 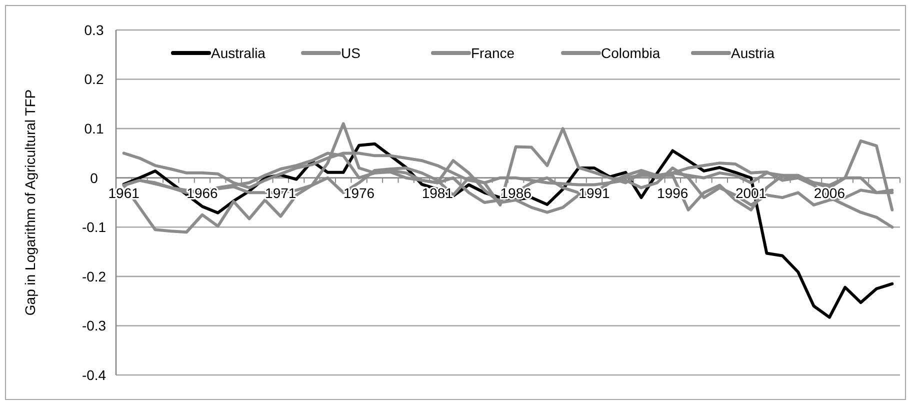 What do you see at coordinates (30, 202) in the screenshot?
I see `y-axis-title: Gap in Logarithm of Agricultural TFP` at bounding box center [30, 202].